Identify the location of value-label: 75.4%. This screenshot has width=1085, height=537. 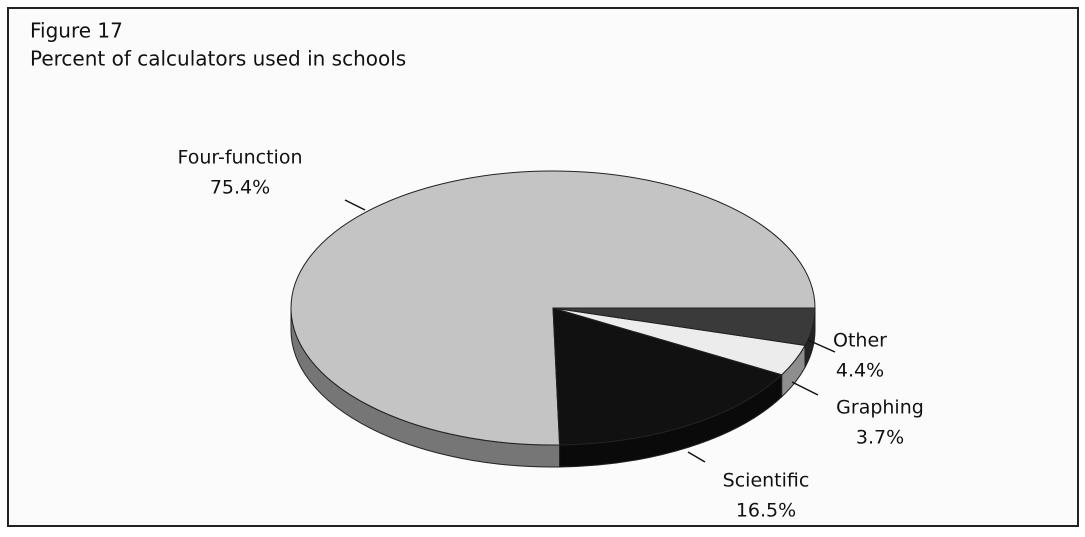
(240, 188).